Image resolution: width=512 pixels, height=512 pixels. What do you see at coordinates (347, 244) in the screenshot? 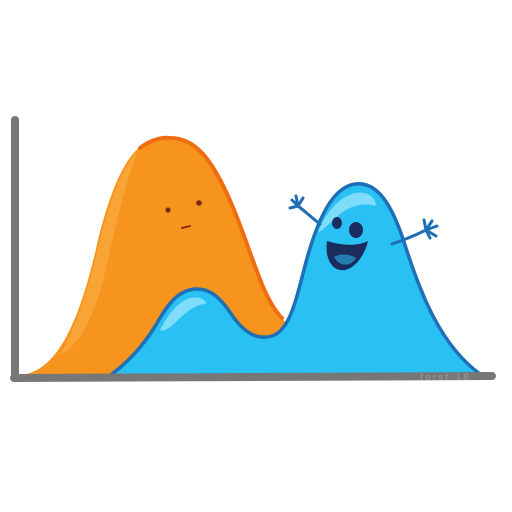
I see `blue-blob-face-icon` at bounding box center [347, 244].